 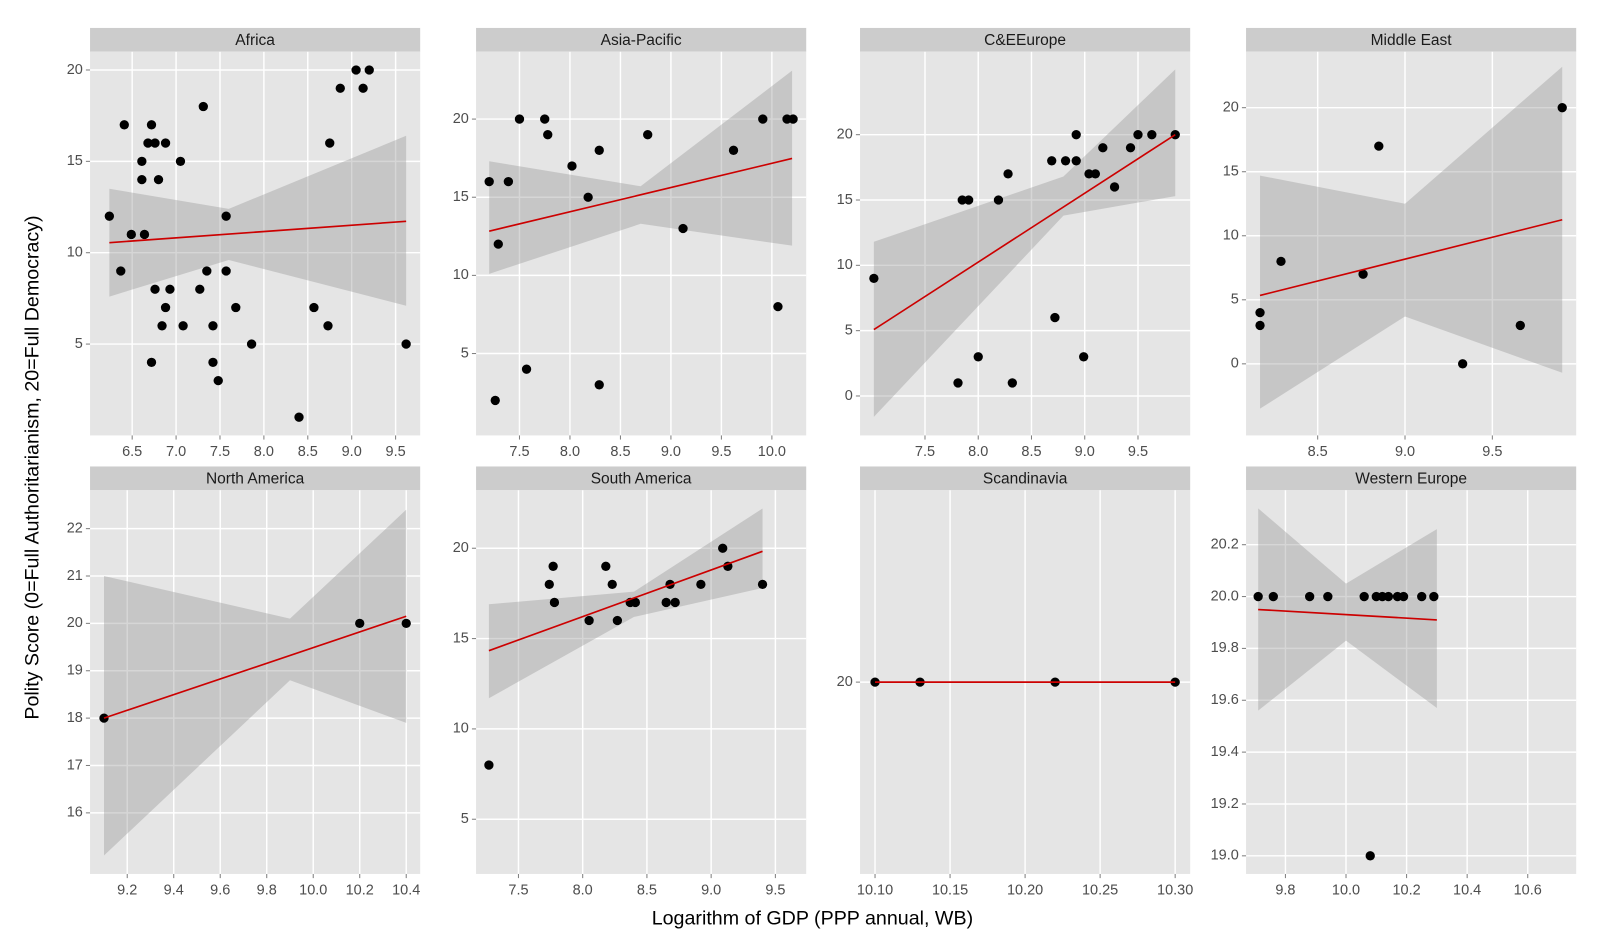 What do you see at coordinates (1100, 890) in the screenshot?
I see `x-tick-label: 10.25` at bounding box center [1100, 890].